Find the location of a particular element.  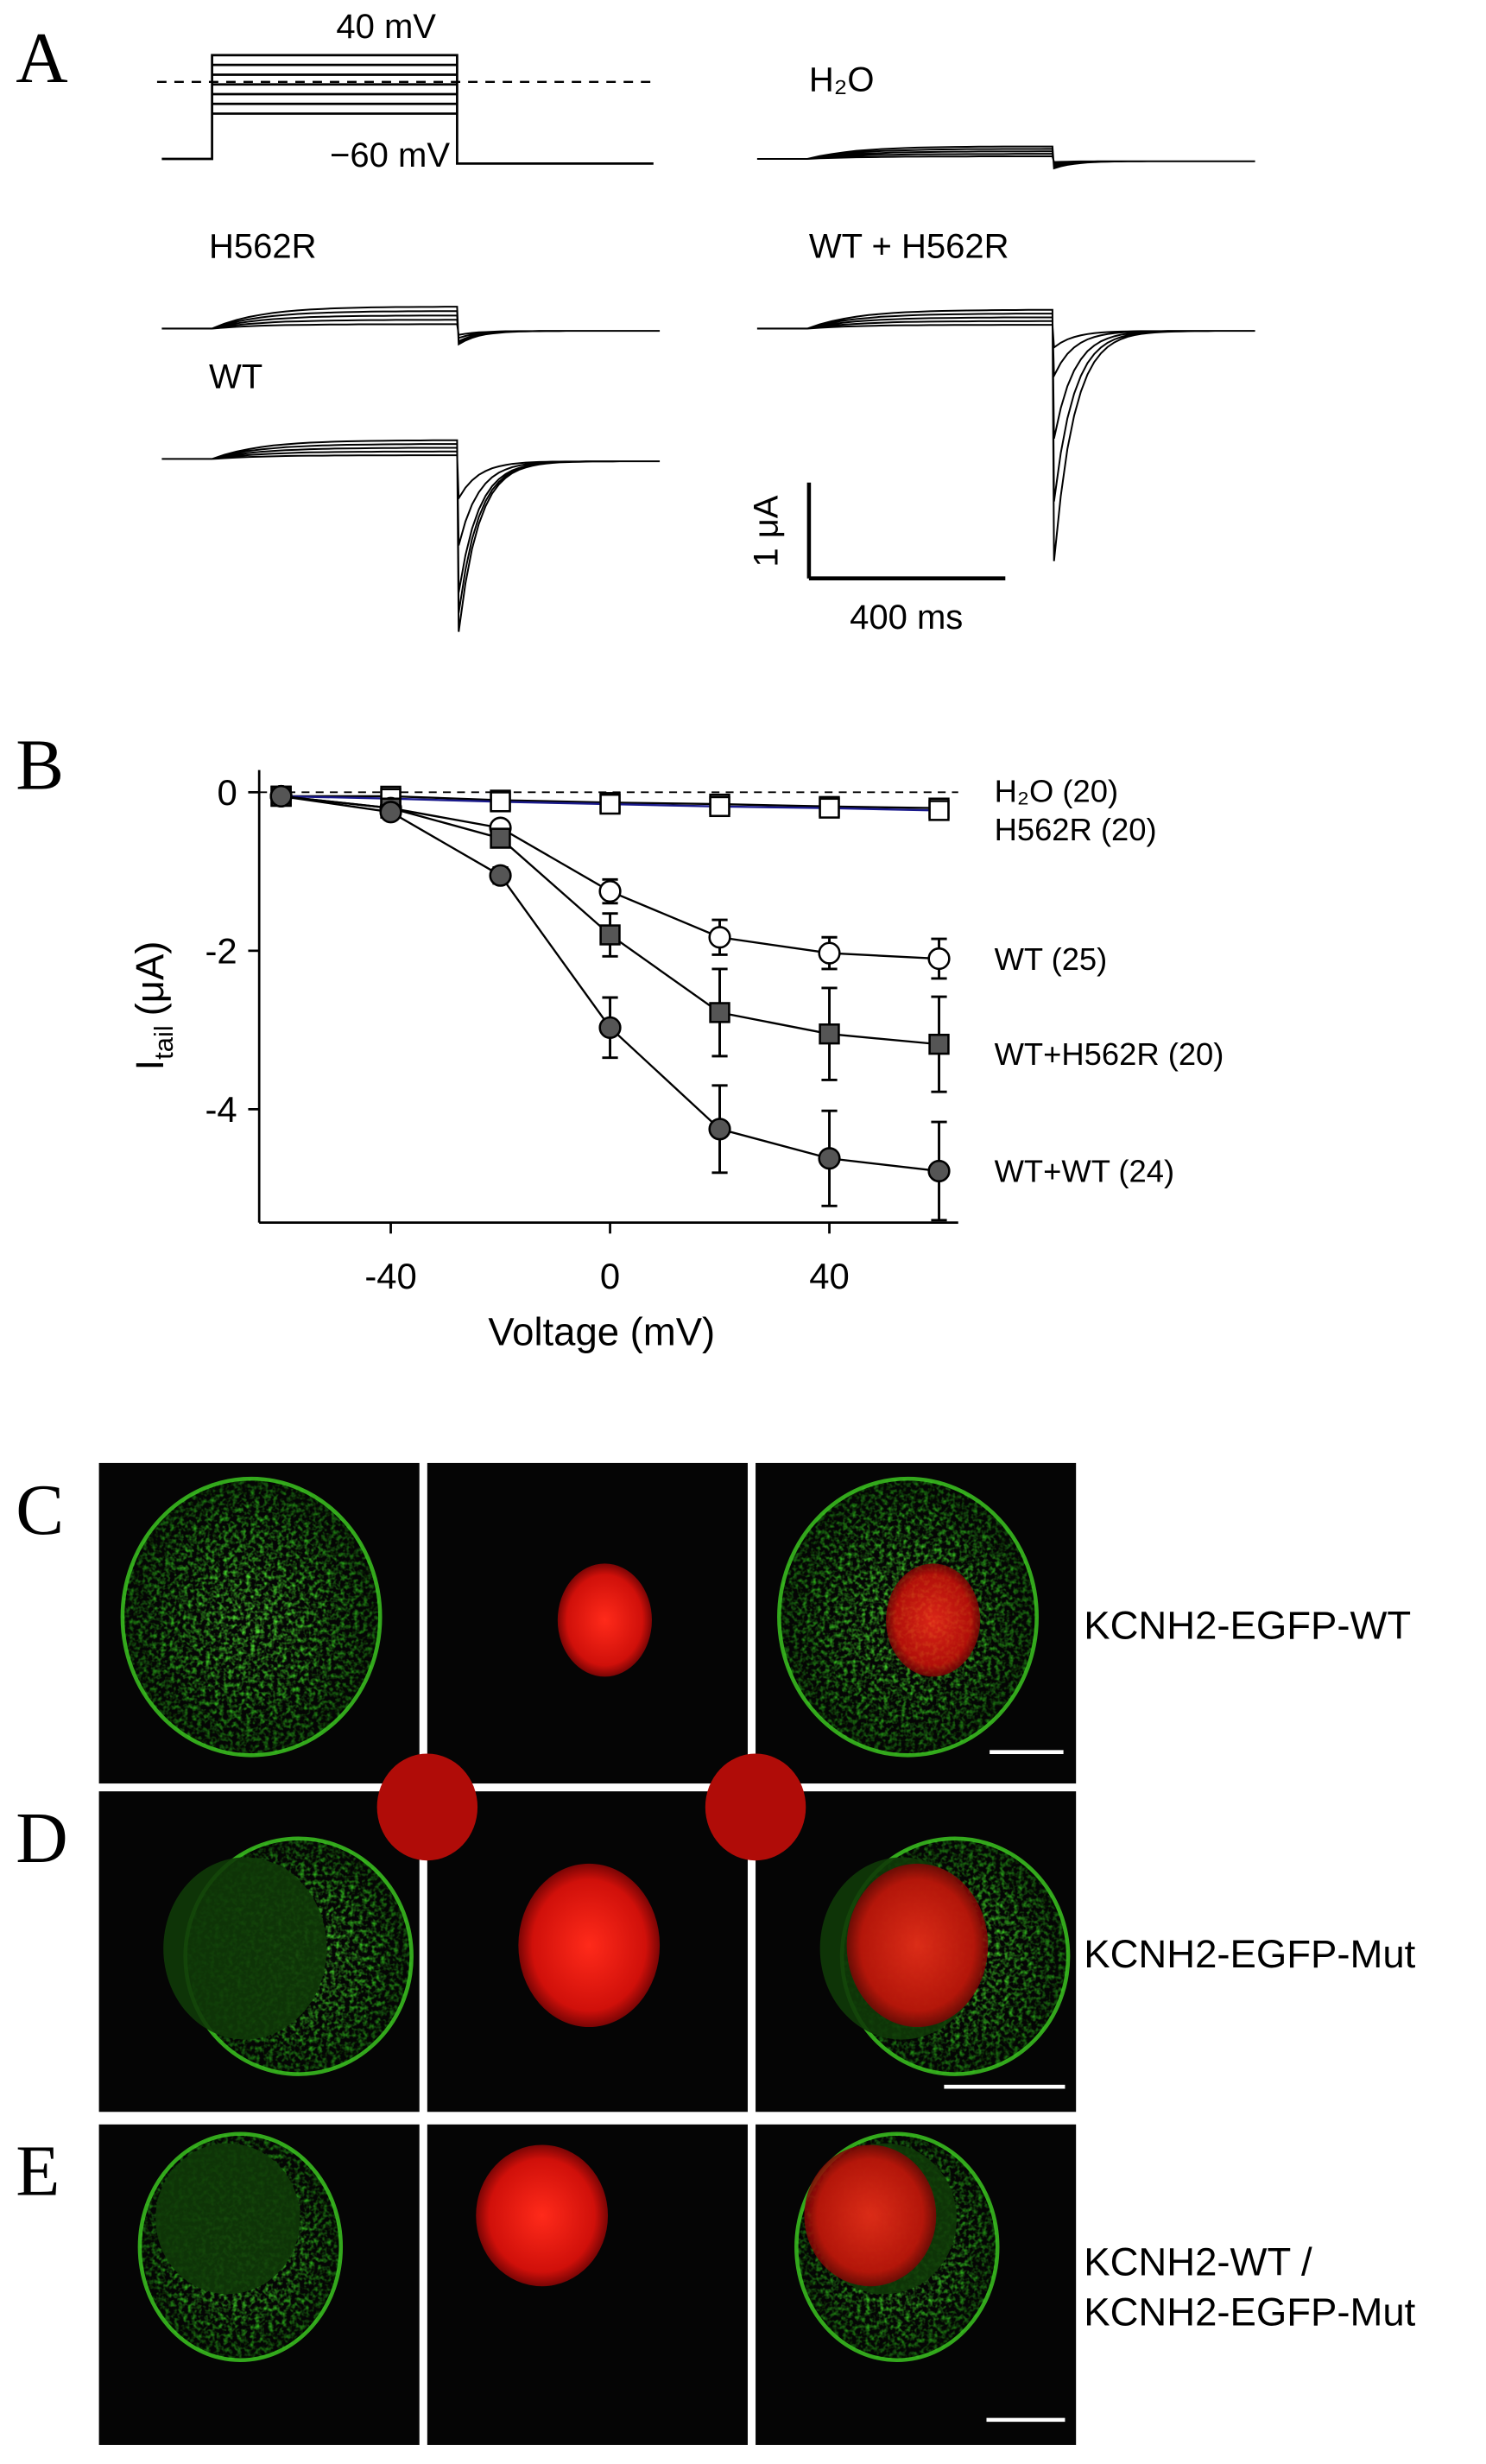

cell-green is located at coordinates (251, 1617).